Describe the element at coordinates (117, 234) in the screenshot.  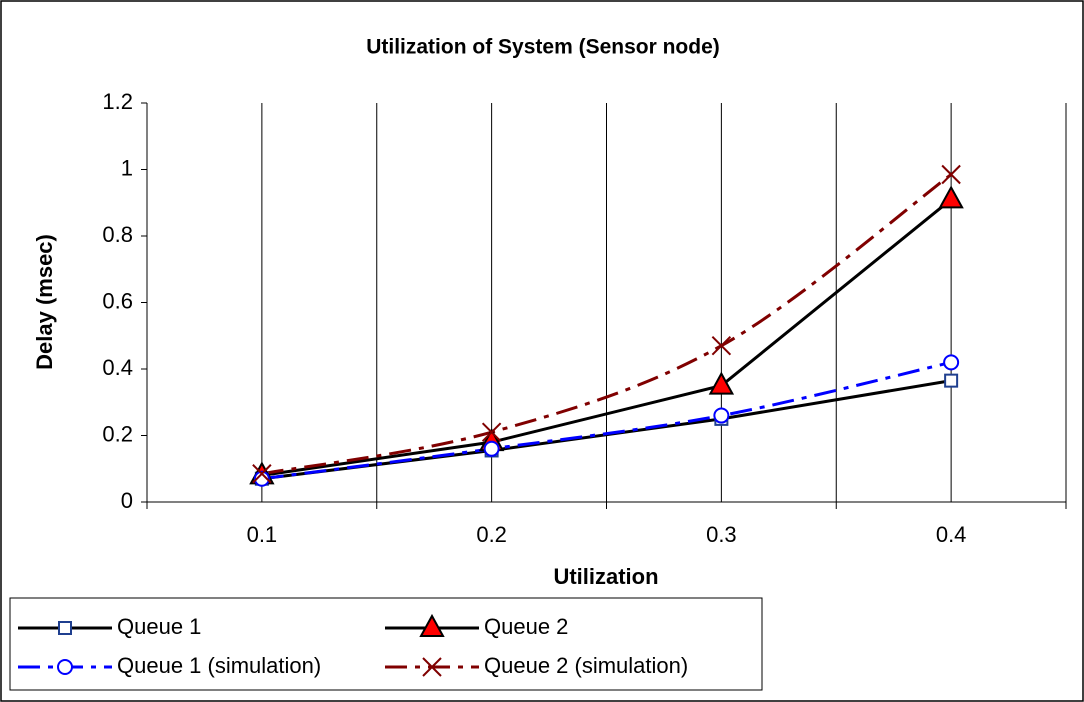
I see `y-tick-label: 0.8` at that location.